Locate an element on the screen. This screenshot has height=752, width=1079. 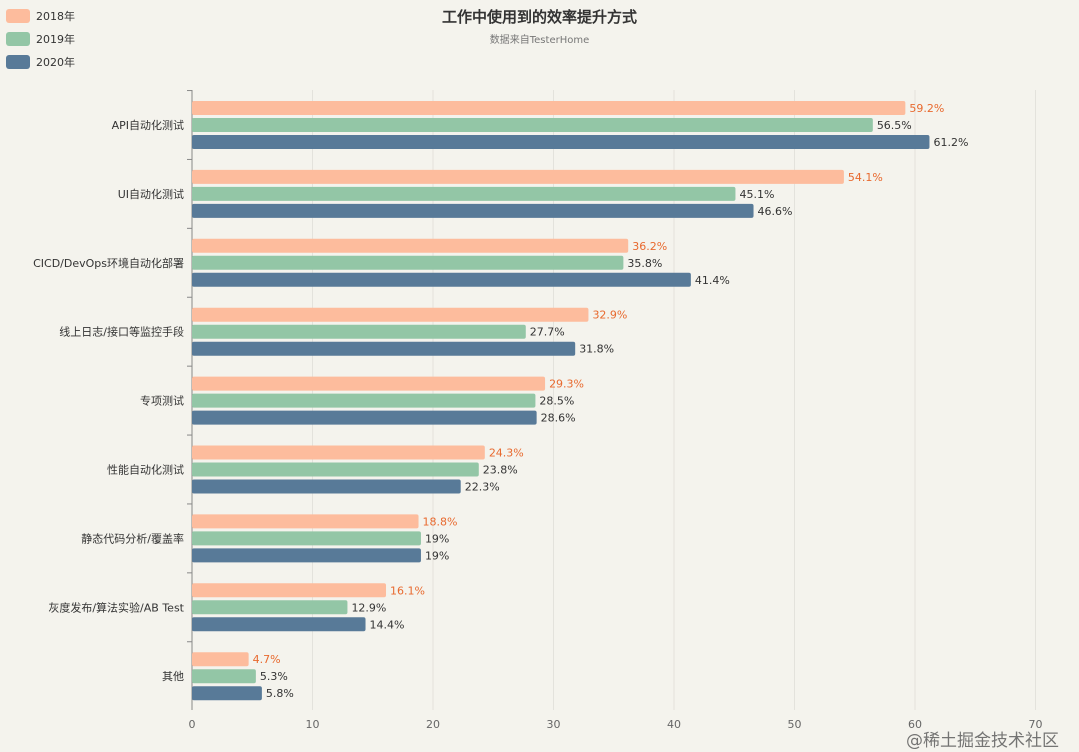
data-label: 16.1% is located at coordinates (407, 590).